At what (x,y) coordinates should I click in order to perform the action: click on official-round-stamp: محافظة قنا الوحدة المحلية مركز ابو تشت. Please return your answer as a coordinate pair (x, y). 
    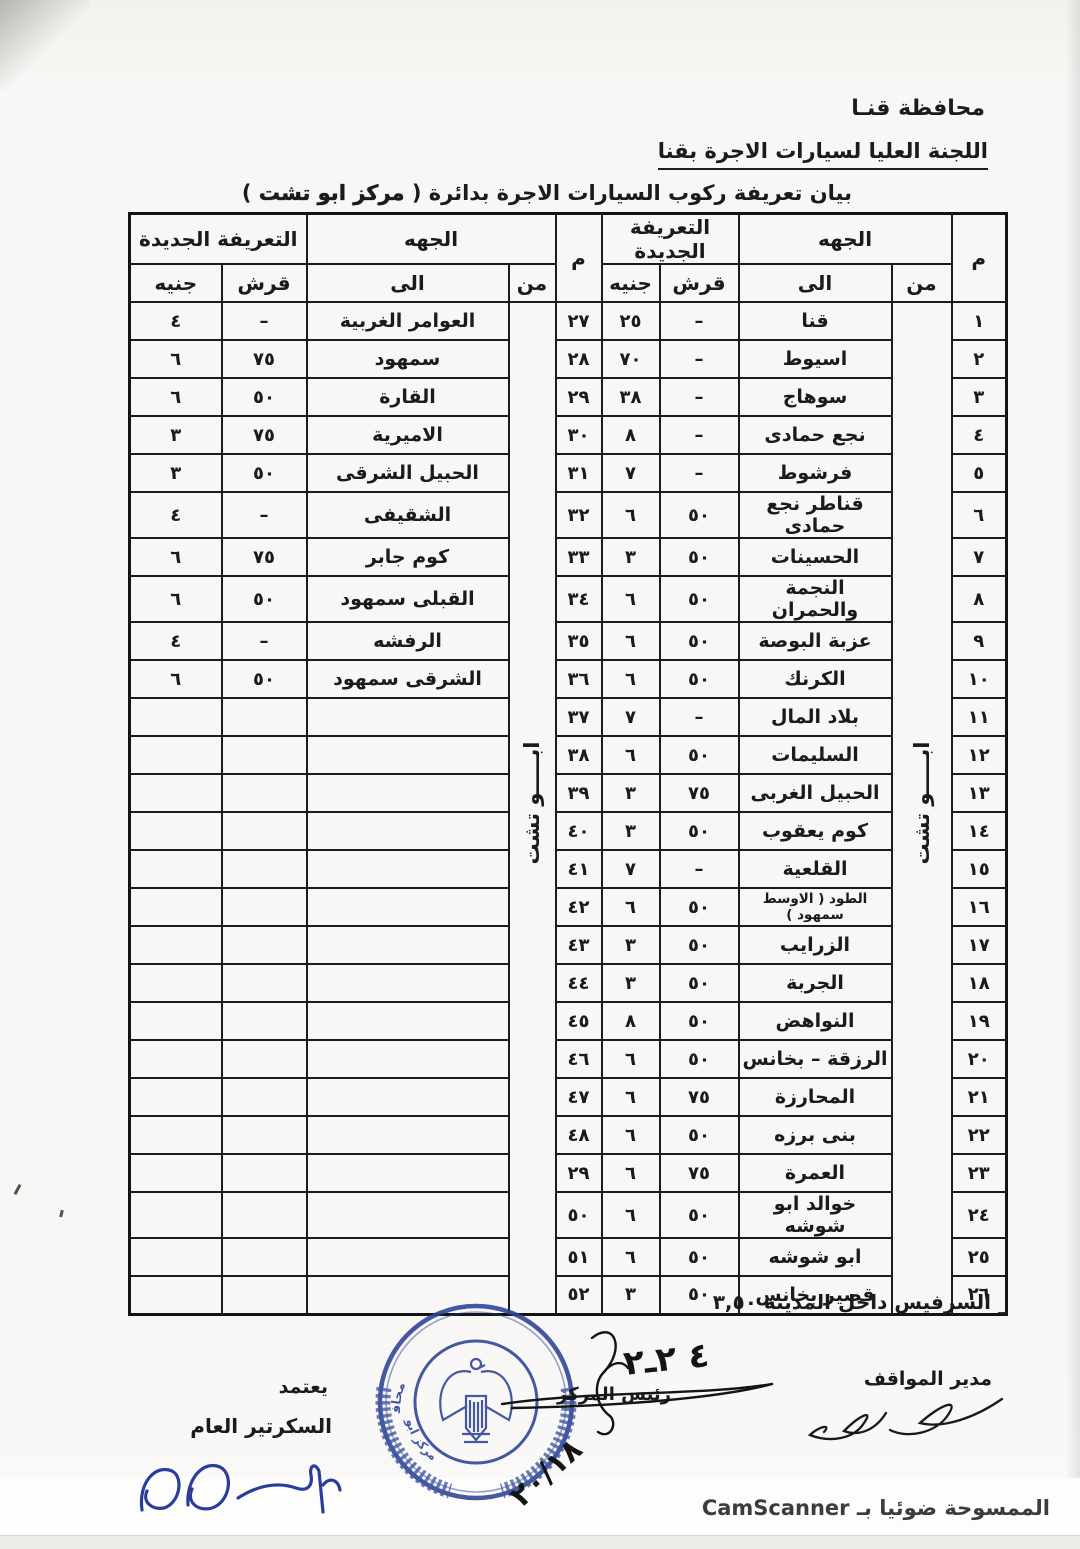
    Looking at the image, I should click on (476, 1402).